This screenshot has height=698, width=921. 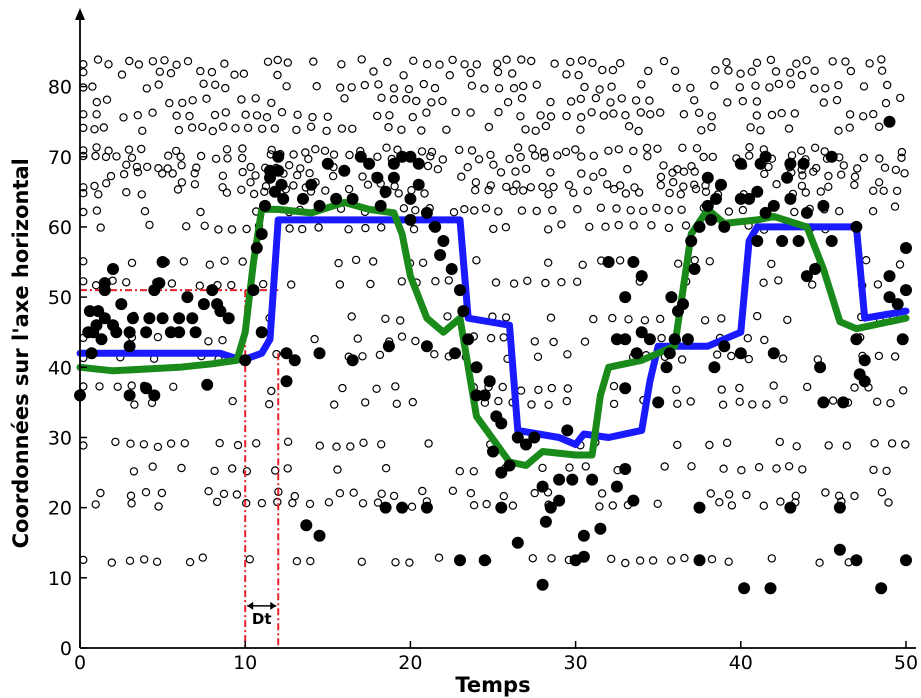 I want to click on y-tick-label: 80, so click(x=60, y=88).